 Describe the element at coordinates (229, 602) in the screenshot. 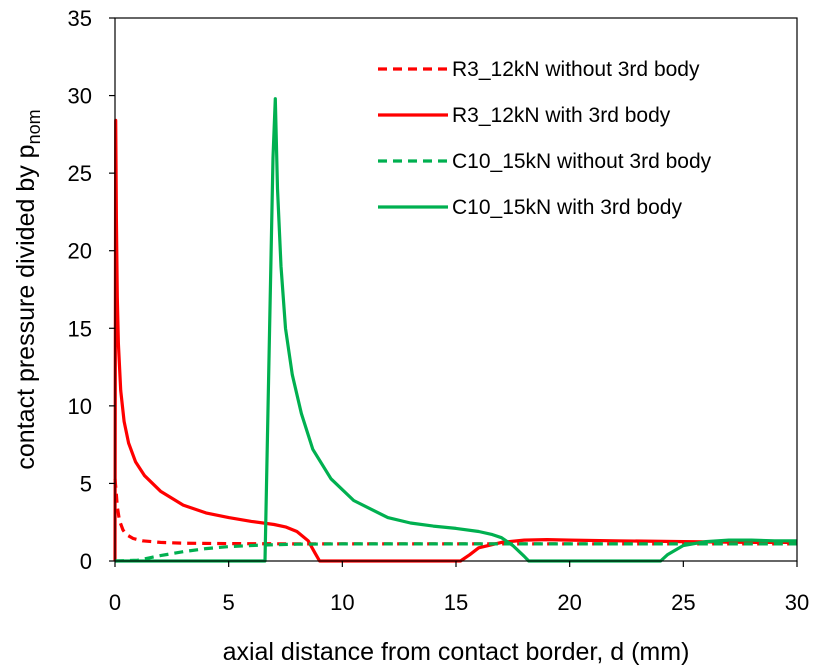

I see `x-tick-label: 5` at that location.